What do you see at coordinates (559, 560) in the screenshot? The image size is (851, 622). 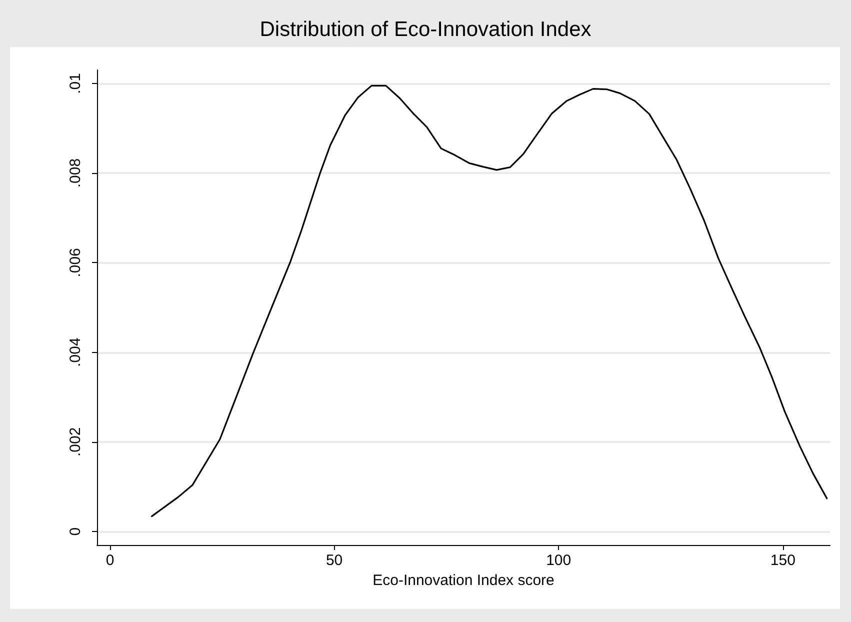 I see `x-tick-label: 100` at bounding box center [559, 560].